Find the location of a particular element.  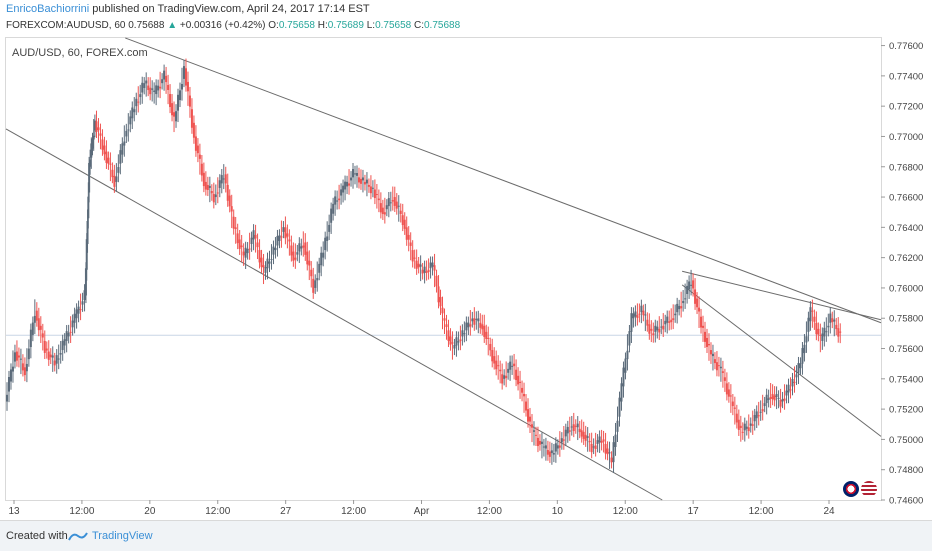

close-label: C: is located at coordinates (419, 25).